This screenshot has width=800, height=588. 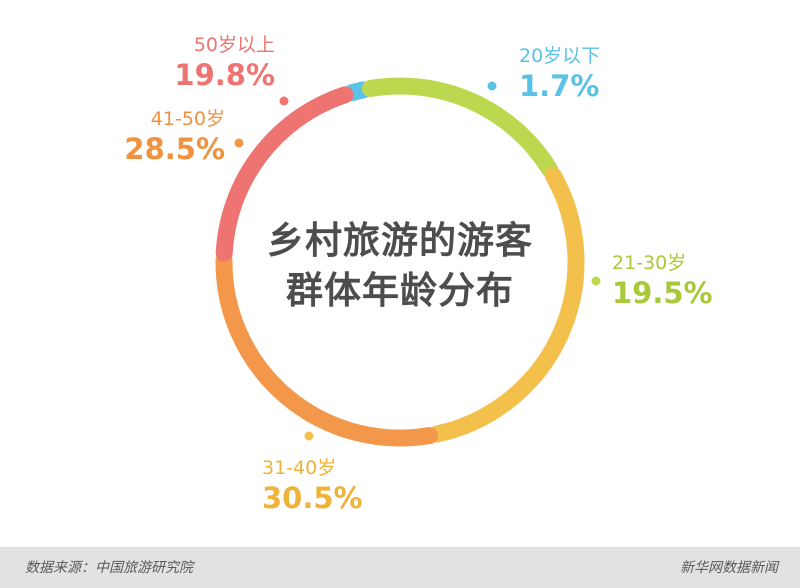 What do you see at coordinates (400, 567) in the screenshot?
I see `footer-bar: 数据来源：中国旅游研究院 新华网数据新闻` at bounding box center [400, 567].